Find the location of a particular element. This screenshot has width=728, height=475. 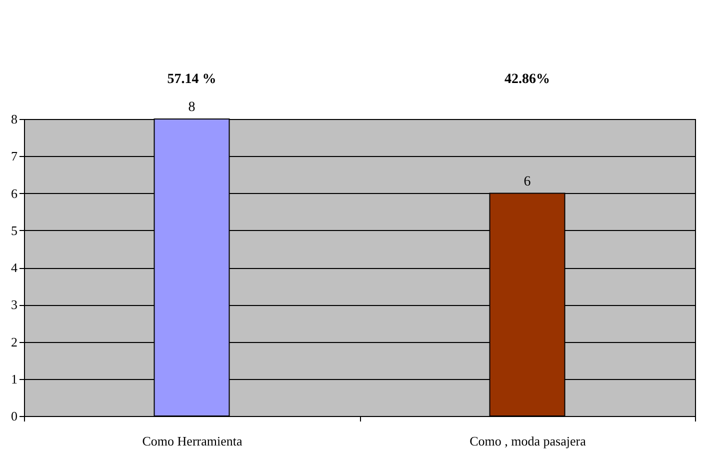

y-tick-label: 3 is located at coordinates (14, 304).